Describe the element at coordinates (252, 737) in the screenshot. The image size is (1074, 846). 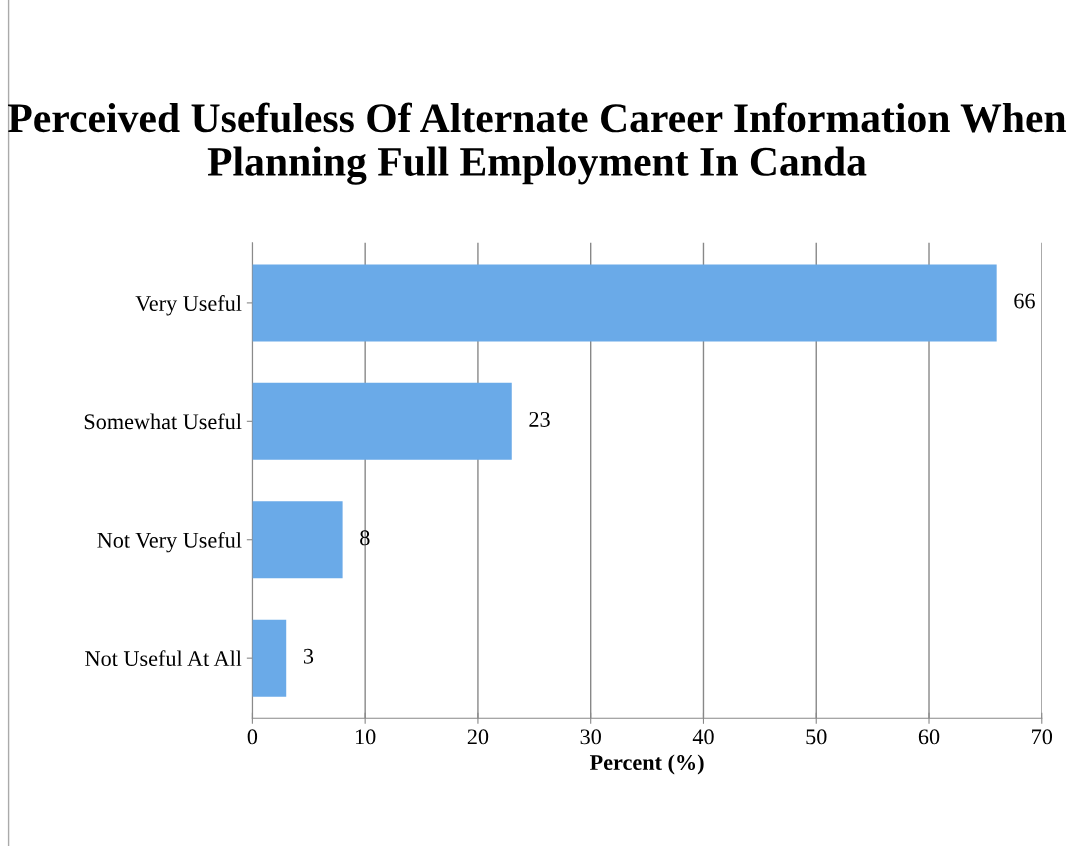
I see `x-tick-label: 0` at that location.